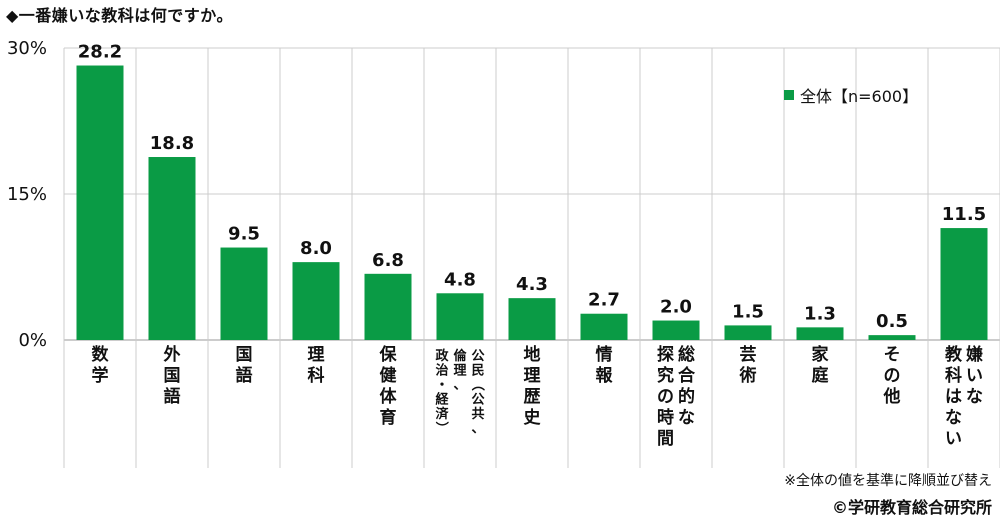 This screenshot has width=1000, height=523. I want to click on value-label: 9.5, so click(244, 234).